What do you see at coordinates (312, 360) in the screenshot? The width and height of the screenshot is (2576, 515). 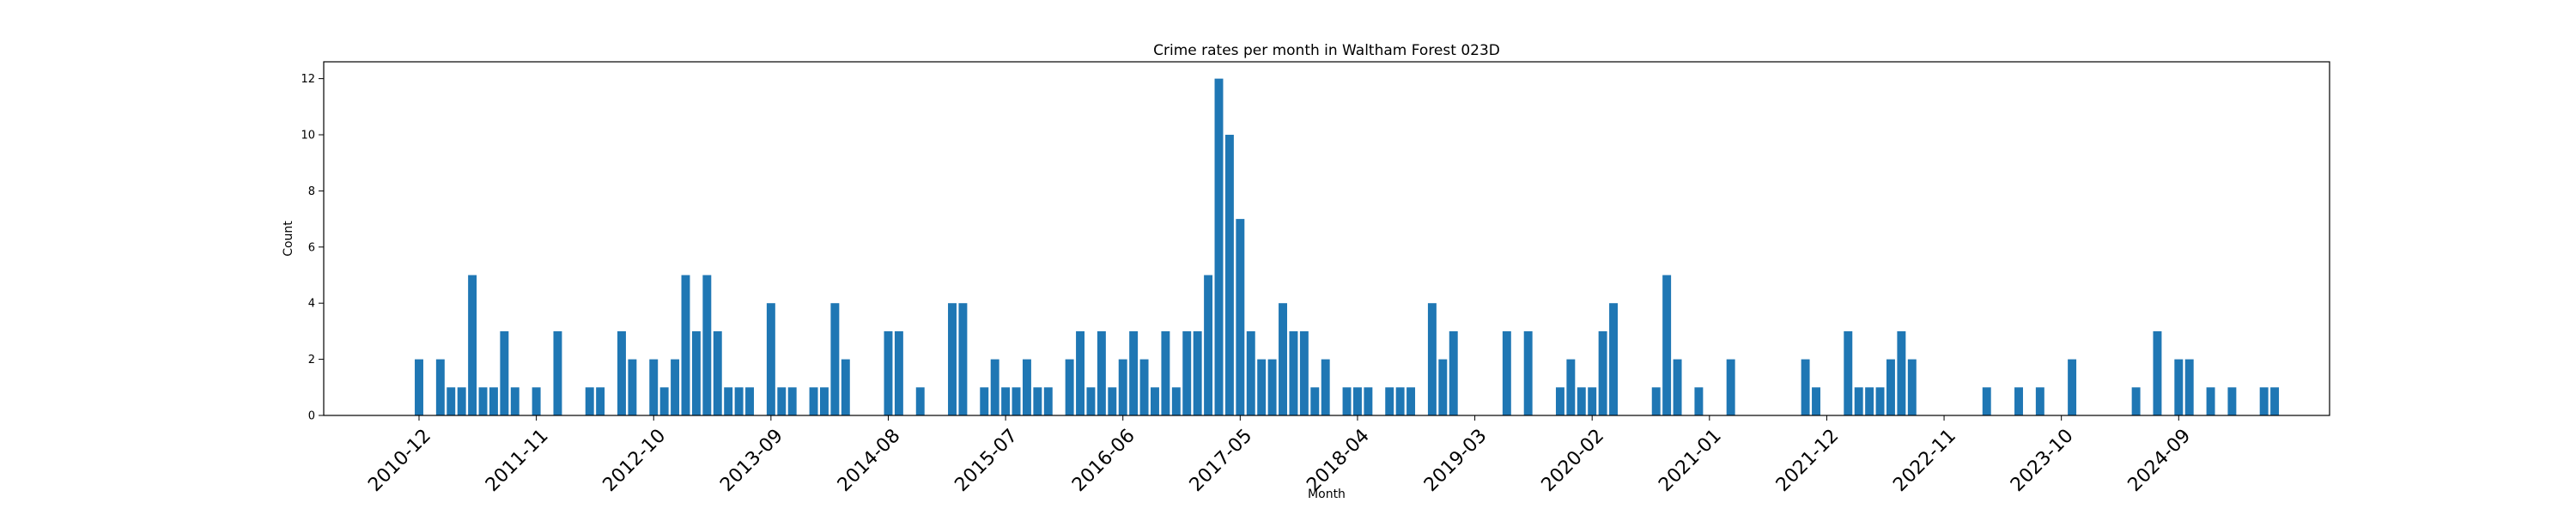 I see `y-tick-label: 2` at bounding box center [312, 360].